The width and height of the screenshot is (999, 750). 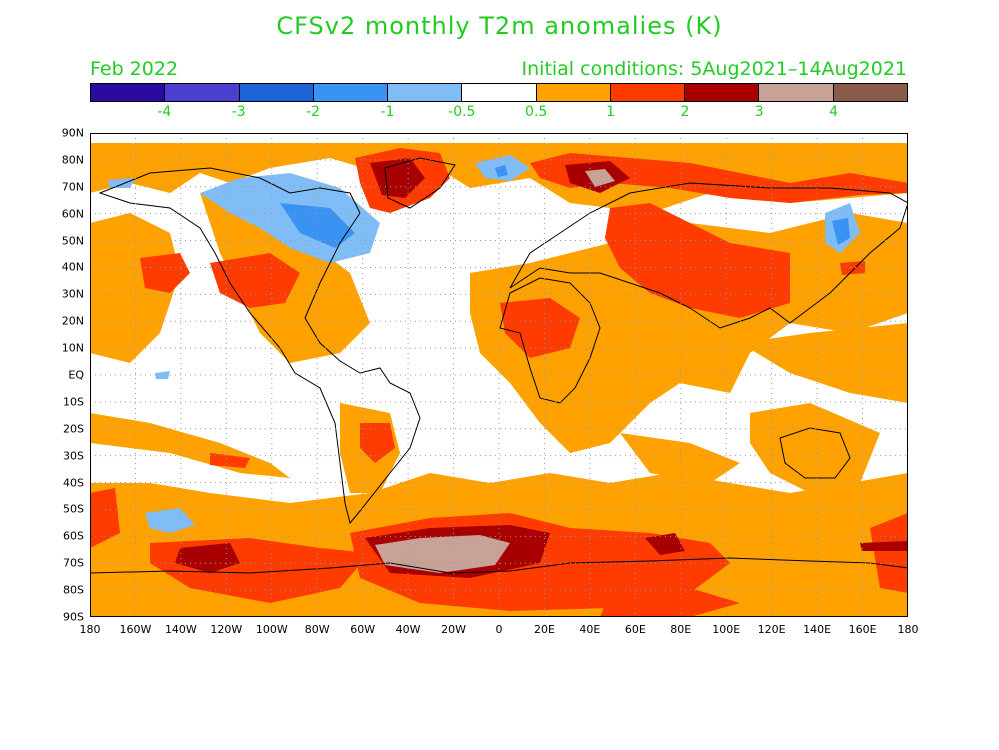 I want to click on latitude-label: 30N, so click(x=72, y=294).